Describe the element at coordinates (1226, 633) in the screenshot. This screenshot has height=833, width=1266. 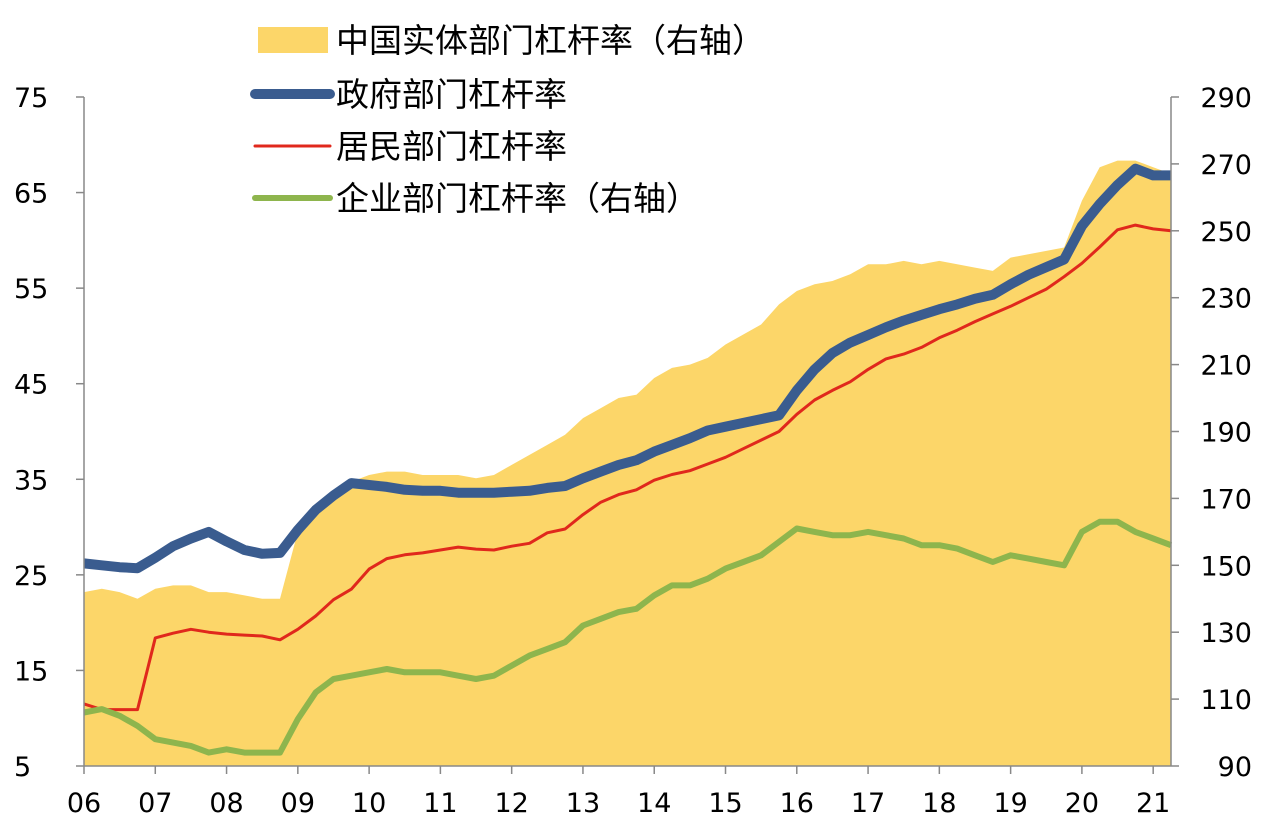
I see `y-right-tick-label: 130` at that location.